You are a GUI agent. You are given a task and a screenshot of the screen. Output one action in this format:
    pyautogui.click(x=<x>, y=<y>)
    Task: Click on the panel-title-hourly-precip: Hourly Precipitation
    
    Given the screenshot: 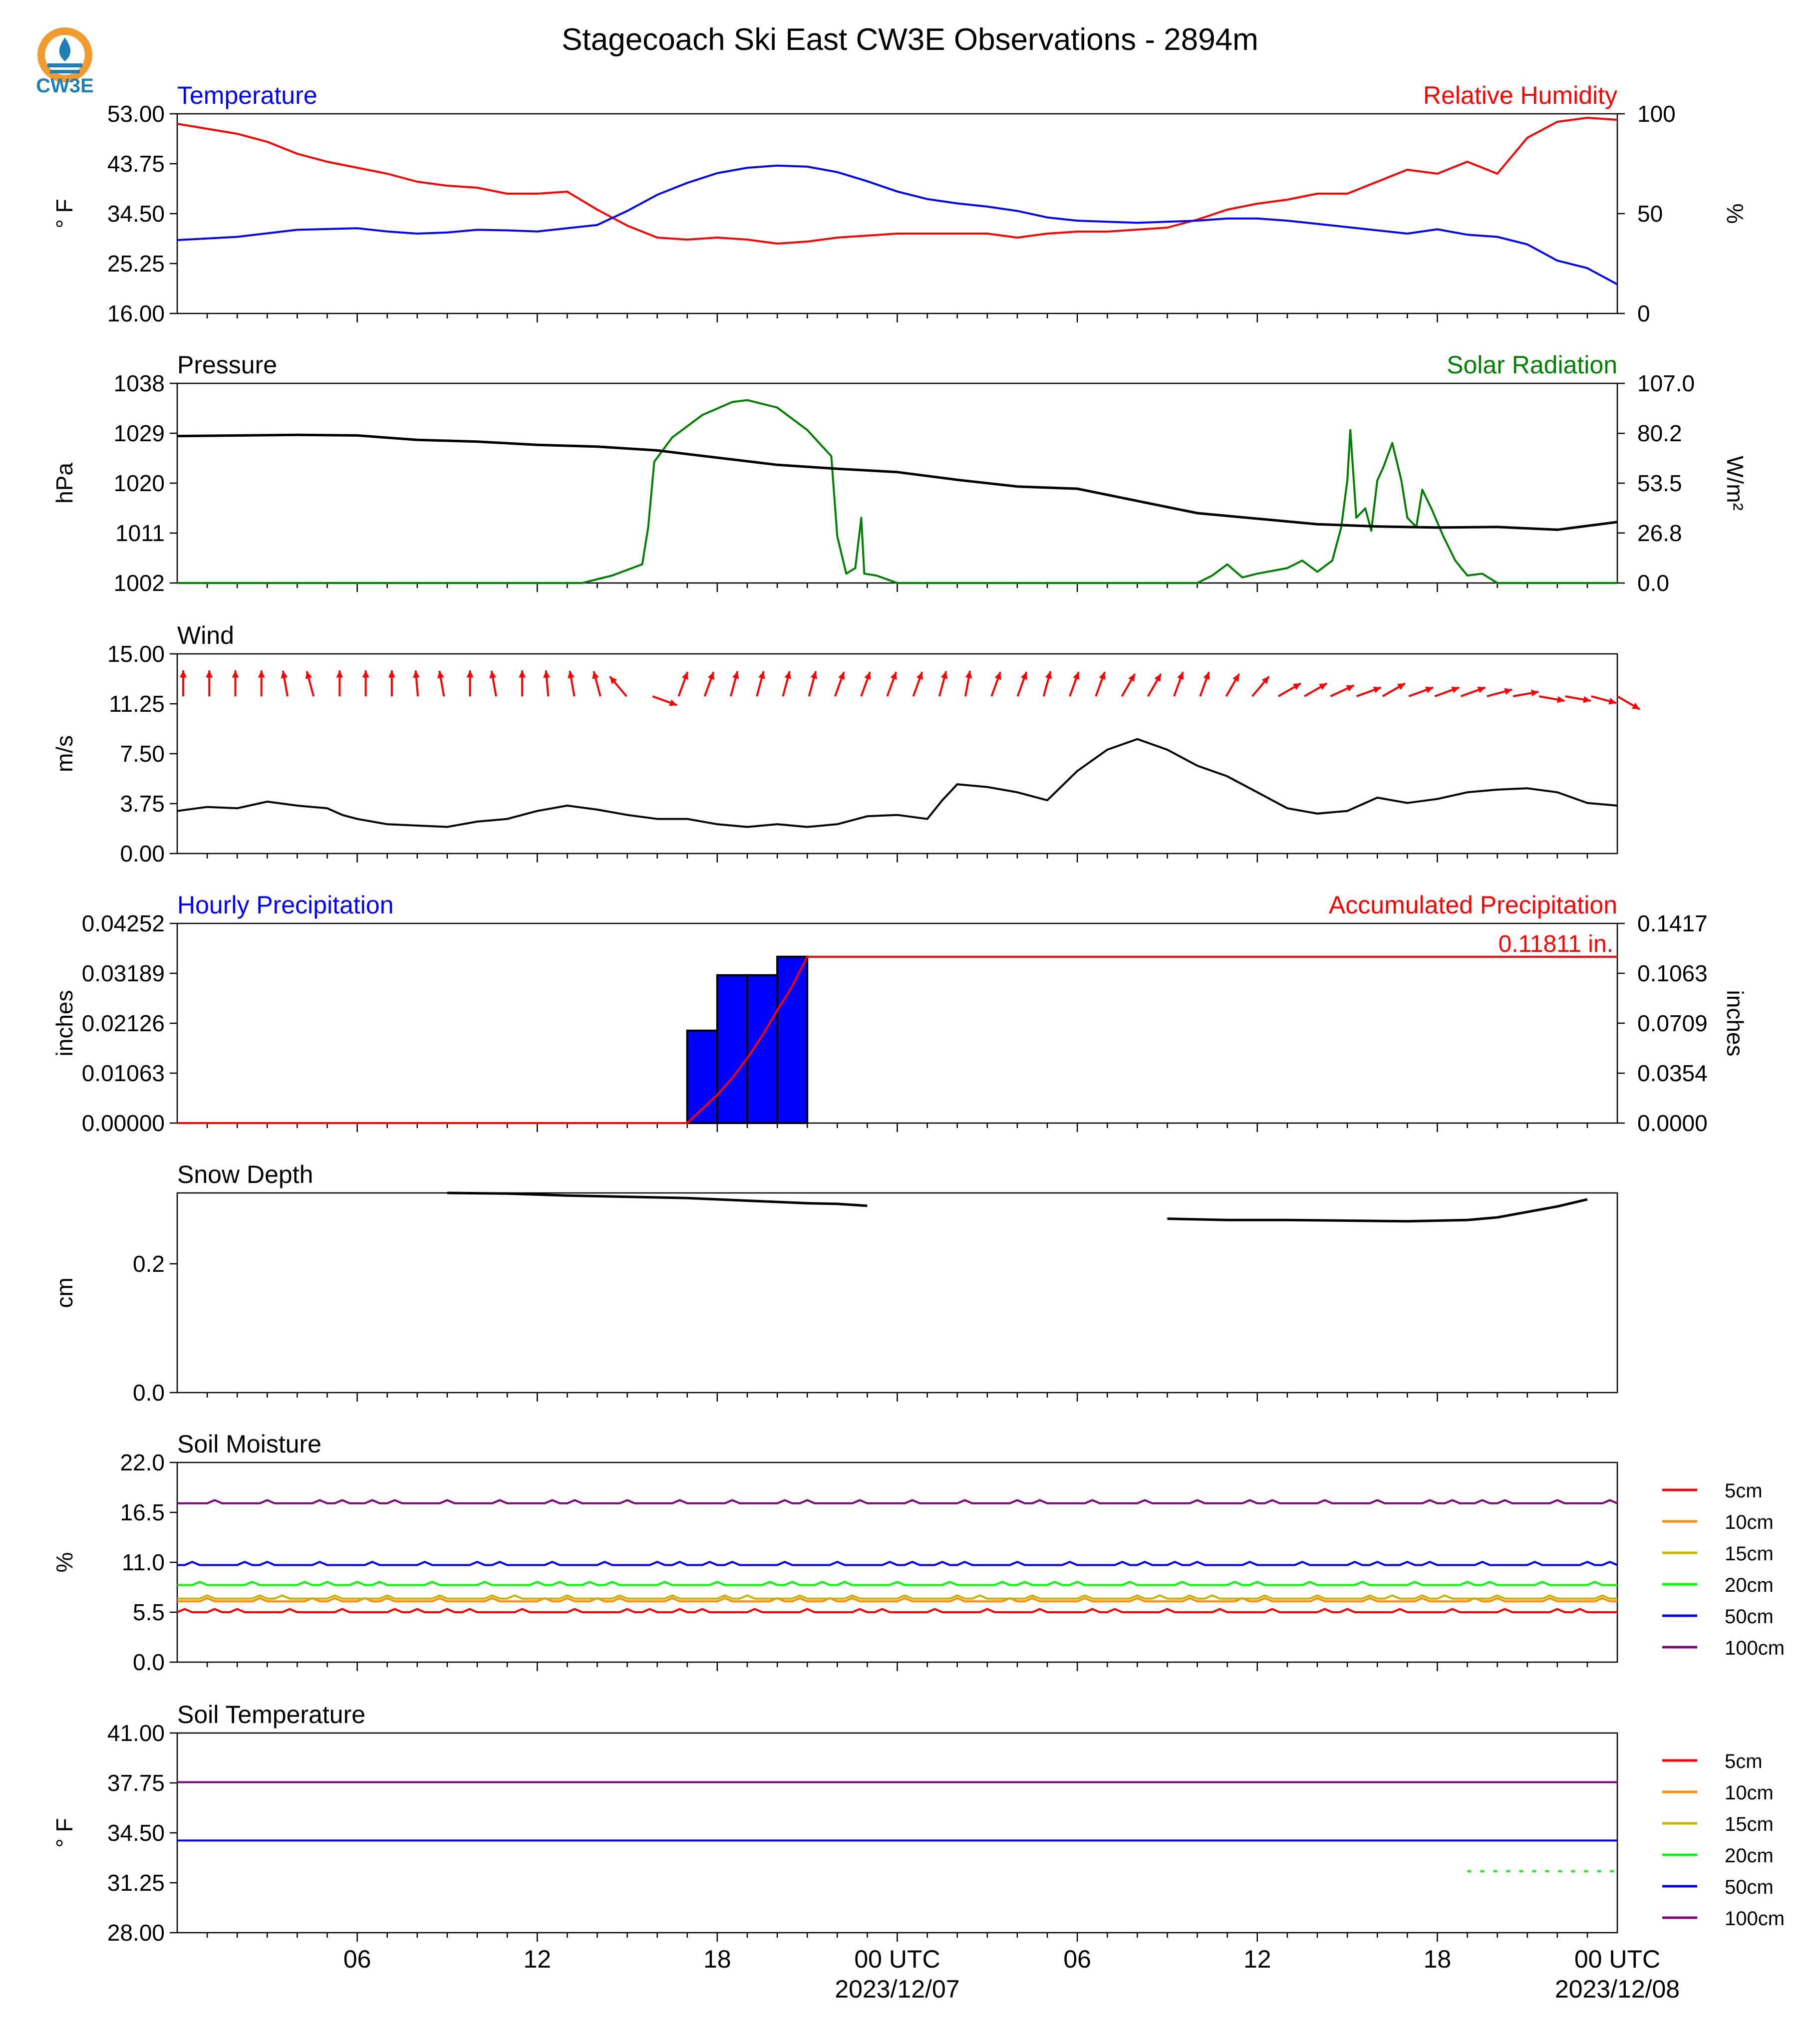 What is the action you would take?
    pyautogui.click(x=285, y=905)
    